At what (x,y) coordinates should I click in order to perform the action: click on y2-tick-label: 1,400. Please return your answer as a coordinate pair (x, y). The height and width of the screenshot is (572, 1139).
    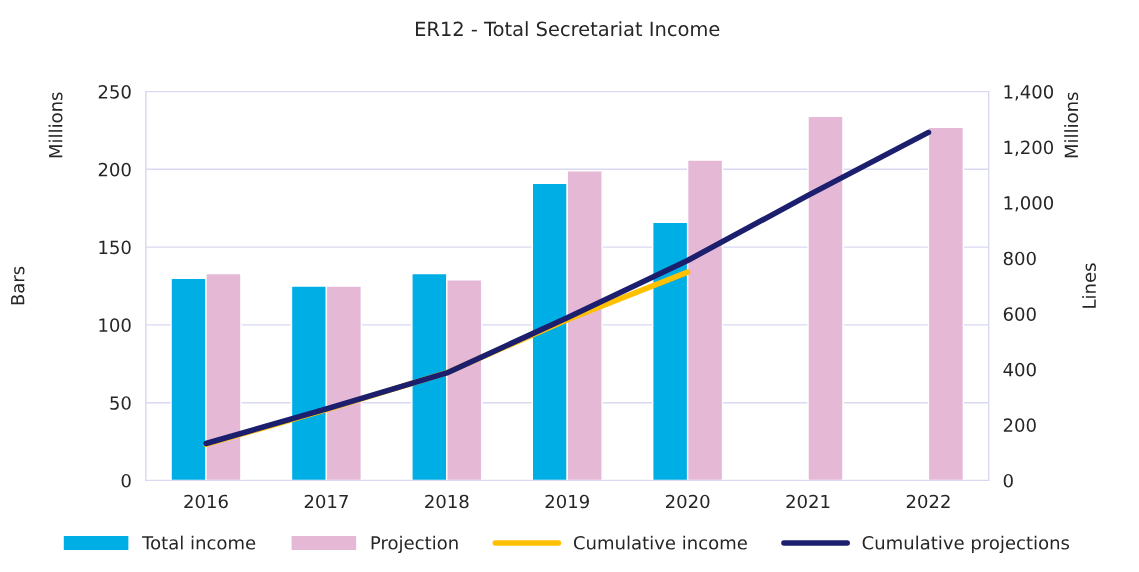
    Looking at the image, I should click on (1029, 92).